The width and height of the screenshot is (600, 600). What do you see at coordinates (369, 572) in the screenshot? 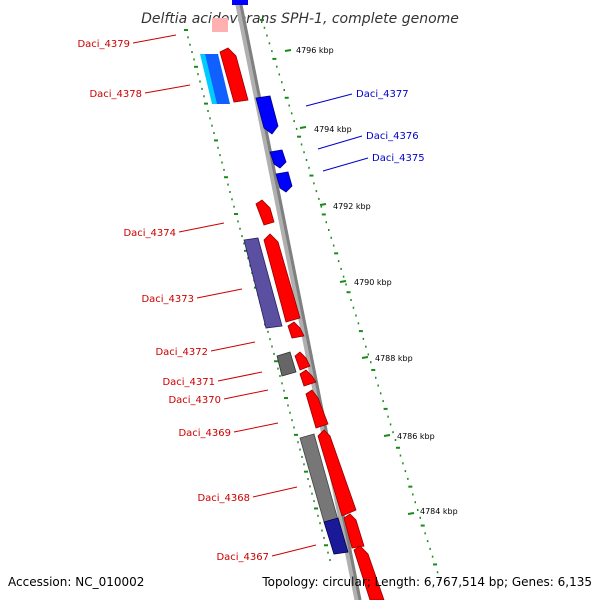
I see `gene-arrow-bottom` at bounding box center [369, 572].